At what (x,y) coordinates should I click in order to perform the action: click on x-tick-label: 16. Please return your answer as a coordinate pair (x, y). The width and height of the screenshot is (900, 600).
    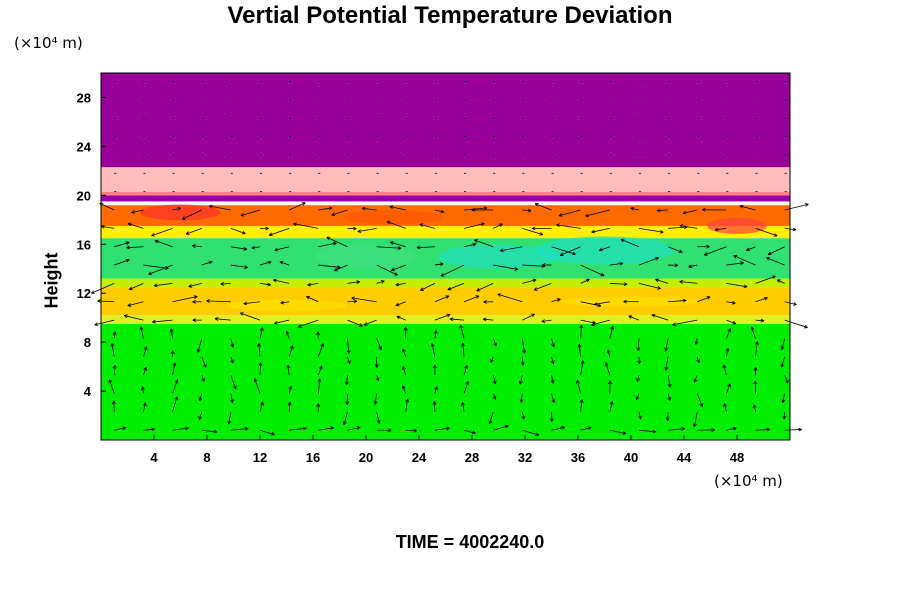
    Looking at the image, I should click on (313, 457).